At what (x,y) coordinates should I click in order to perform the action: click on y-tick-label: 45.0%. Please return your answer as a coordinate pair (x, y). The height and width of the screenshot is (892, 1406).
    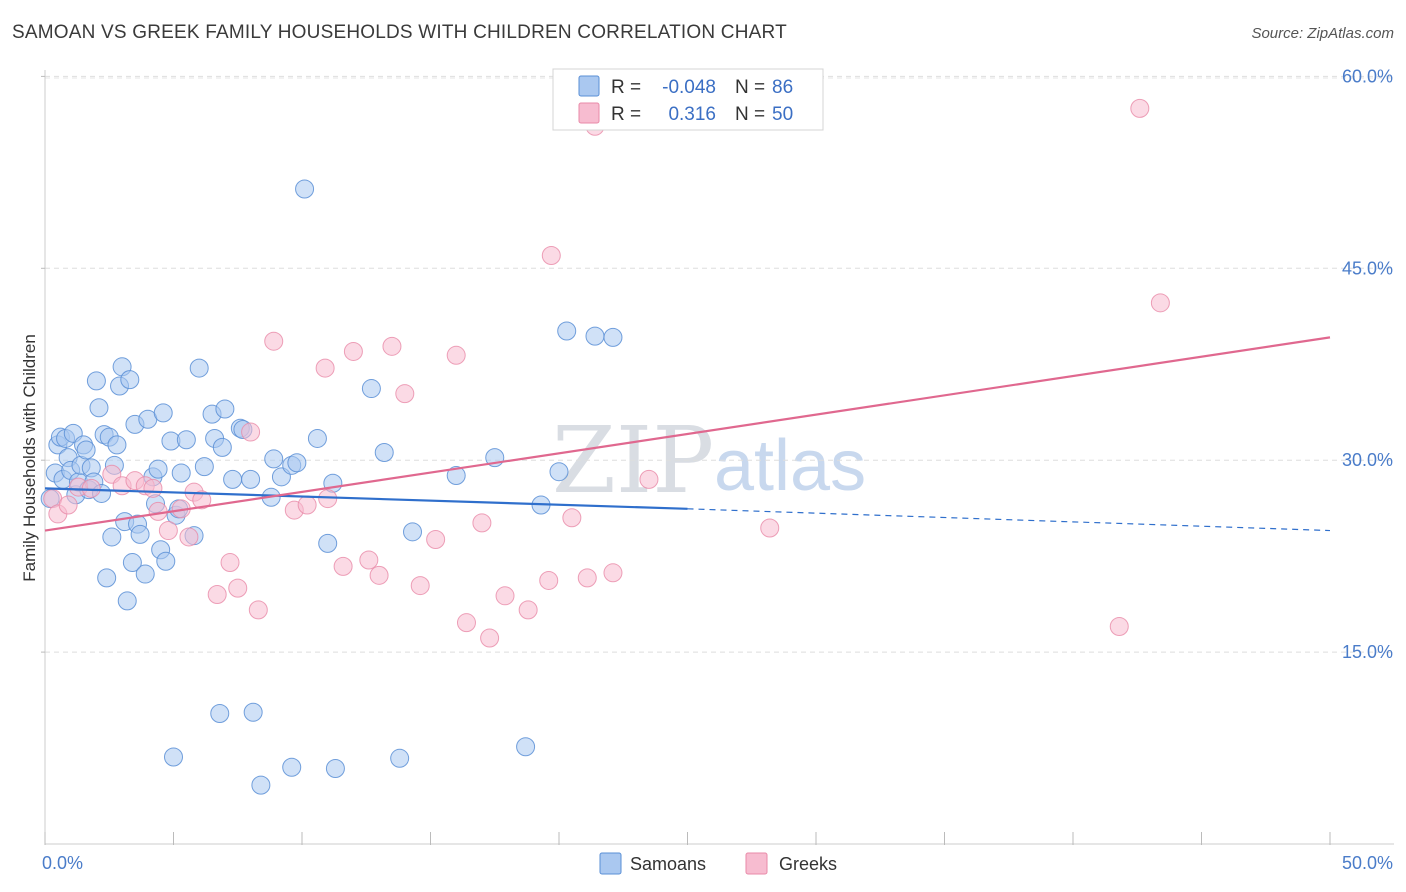
    Looking at the image, I should click on (1367, 268).